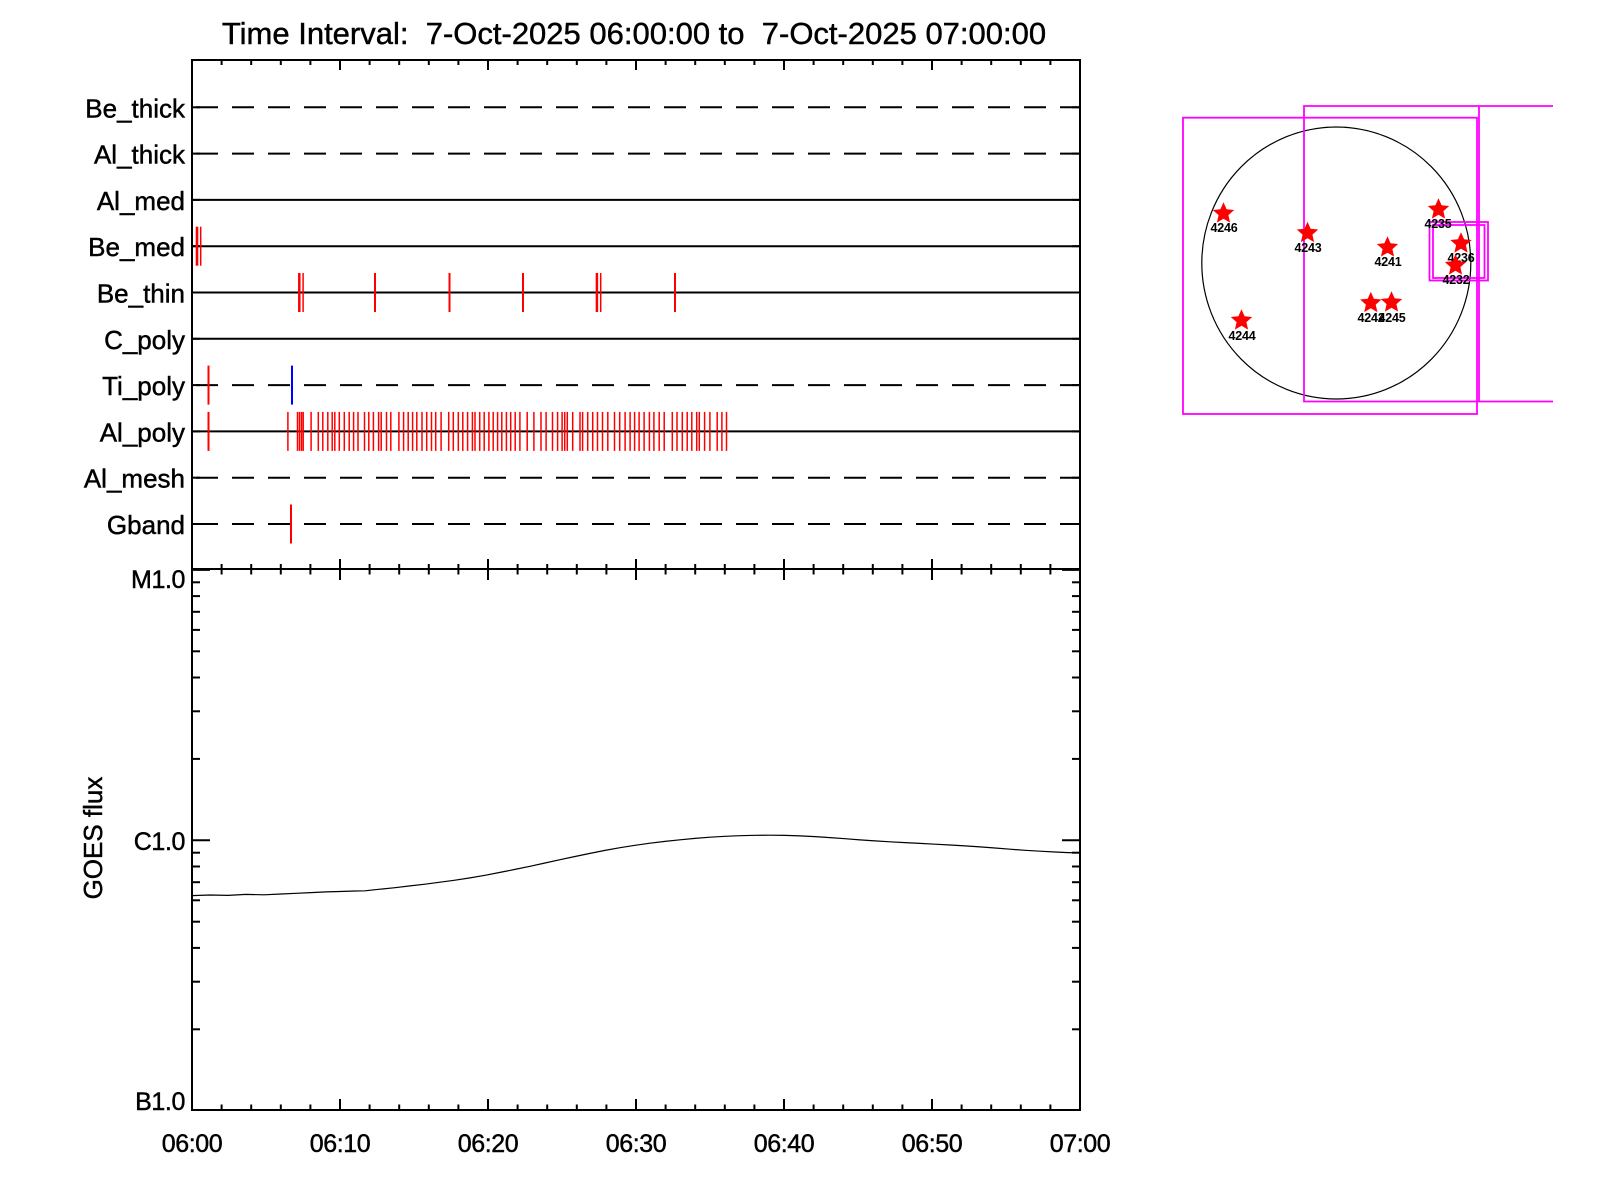 The height and width of the screenshot is (1200, 1600). I want to click on svg-text: Be_med, so click(136, 247).